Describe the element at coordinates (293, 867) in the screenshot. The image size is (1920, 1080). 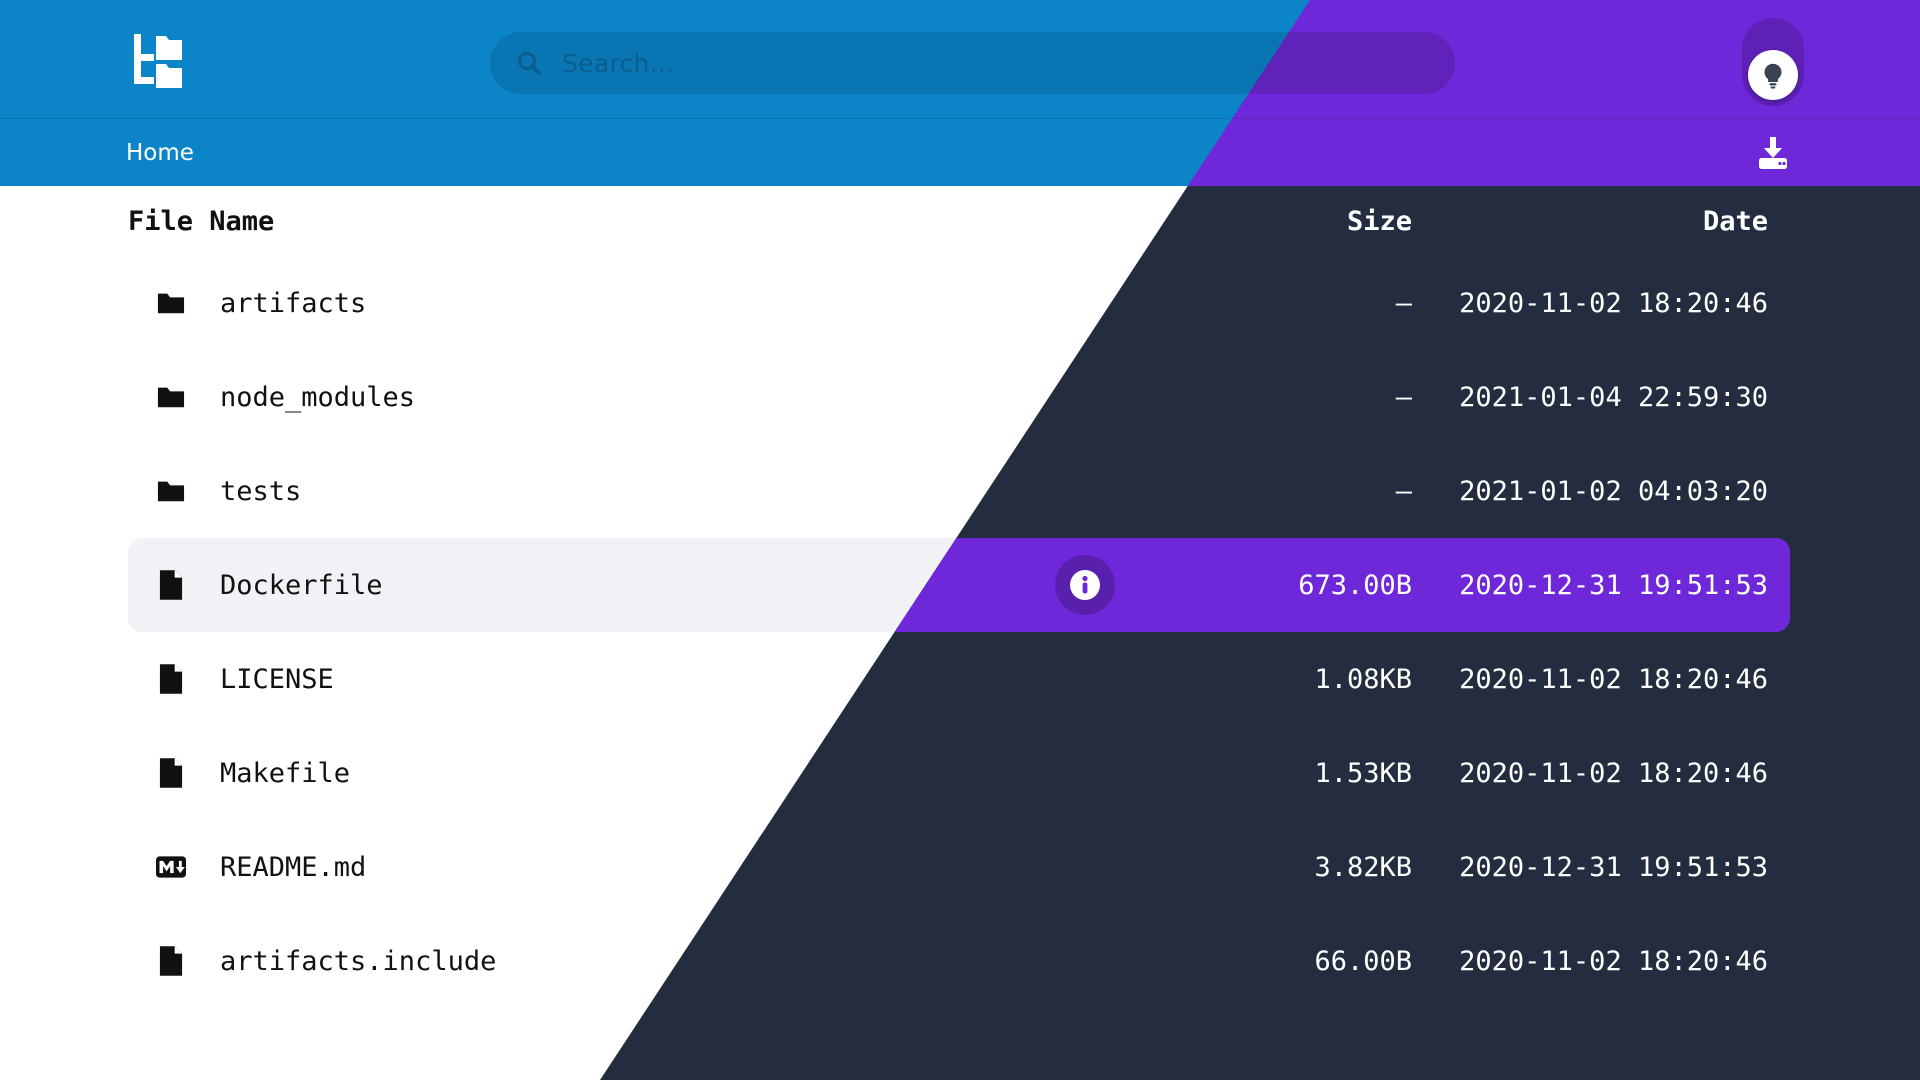
I see `file-name-label: README.md` at that location.